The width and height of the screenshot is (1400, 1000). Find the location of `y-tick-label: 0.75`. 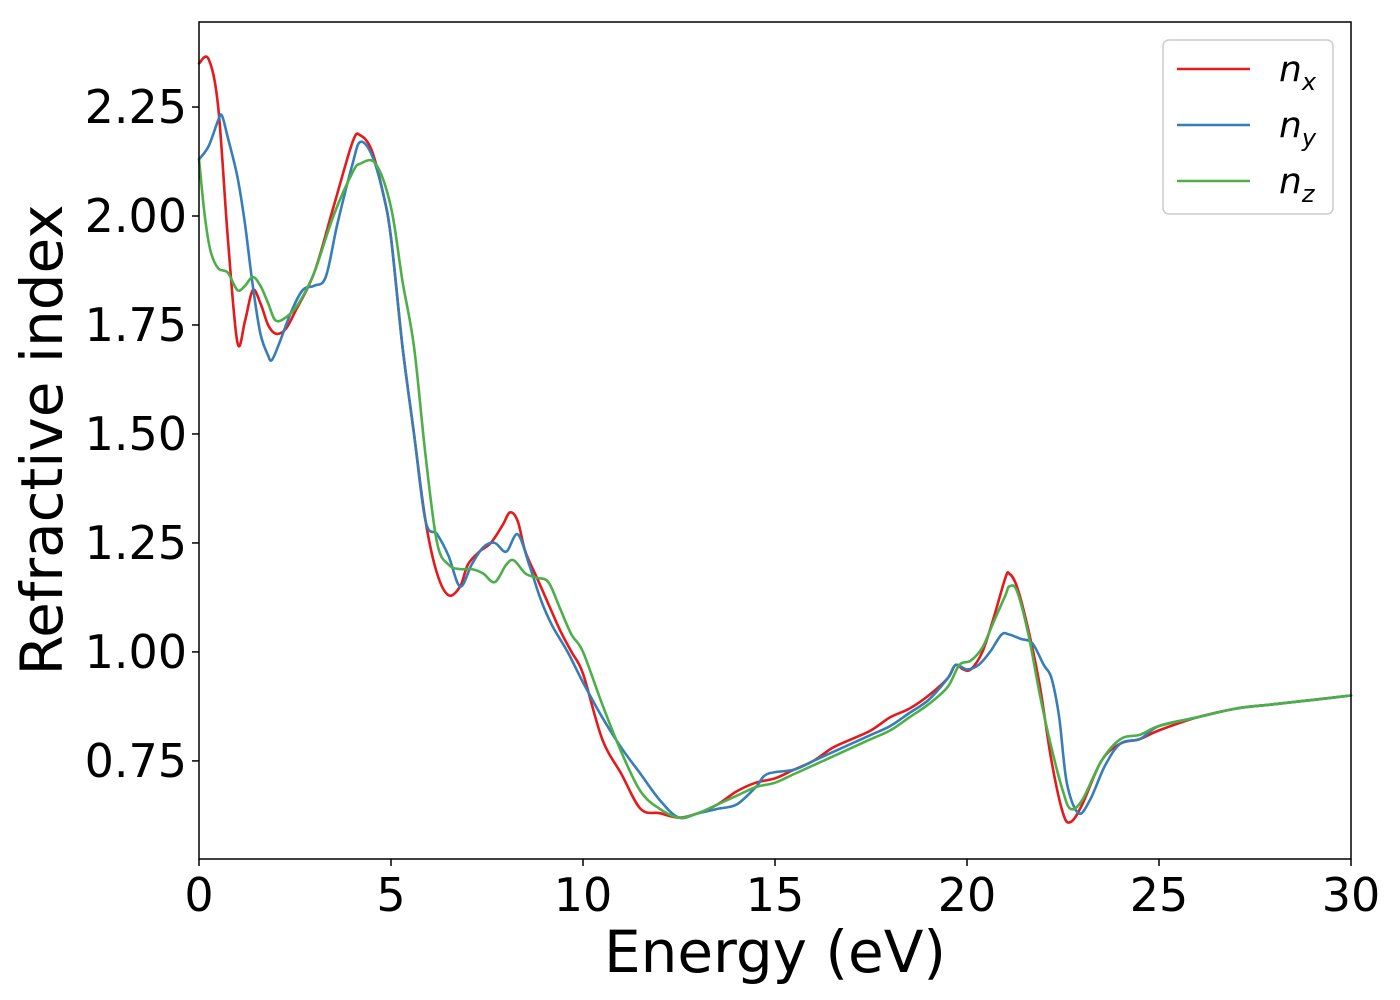

y-tick-label: 0.75 is located at coordinates (136, 761).